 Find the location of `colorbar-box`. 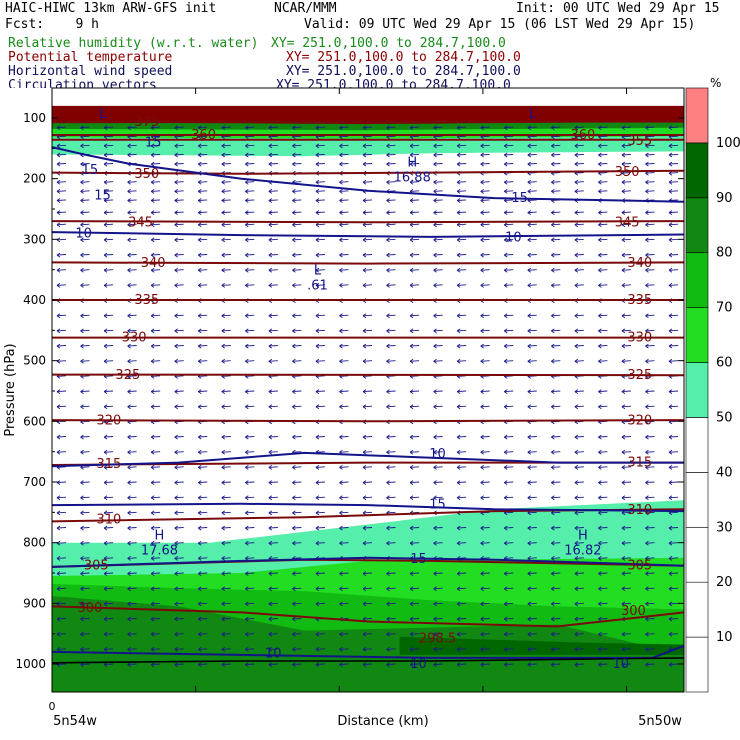

colorbar-box is located at coordinates (697, 664).